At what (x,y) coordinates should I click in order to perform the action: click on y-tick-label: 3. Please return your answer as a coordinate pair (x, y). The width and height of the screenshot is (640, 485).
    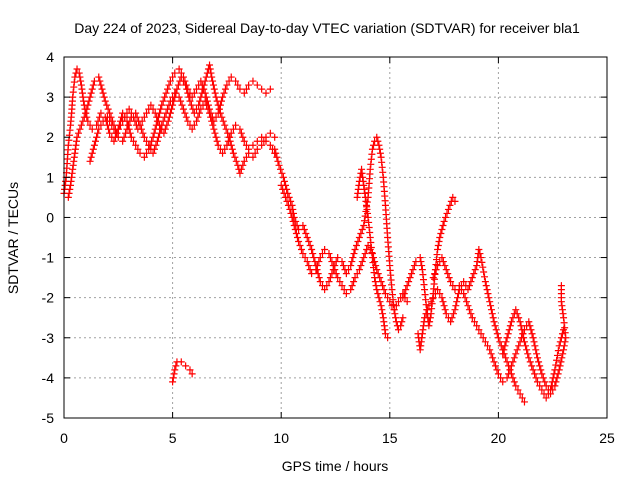
    Looking at the image, I should click on (50, 97).